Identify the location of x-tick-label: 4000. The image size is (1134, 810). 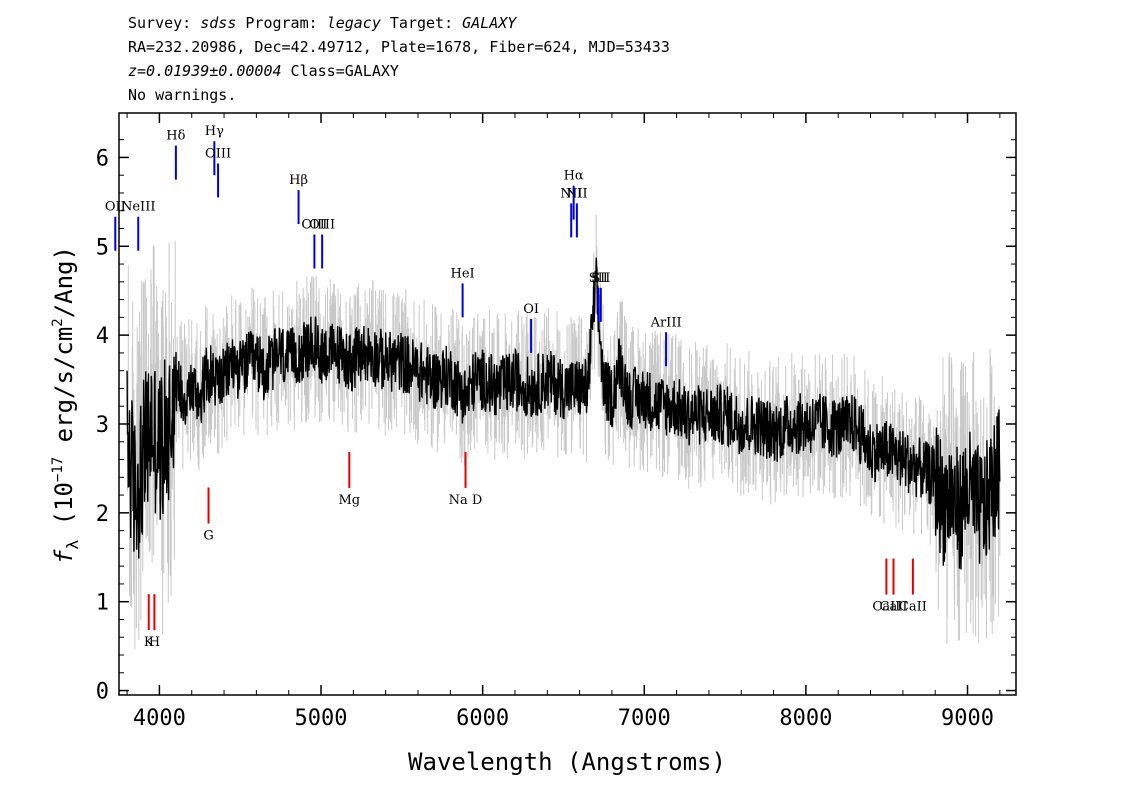
(159, 718).